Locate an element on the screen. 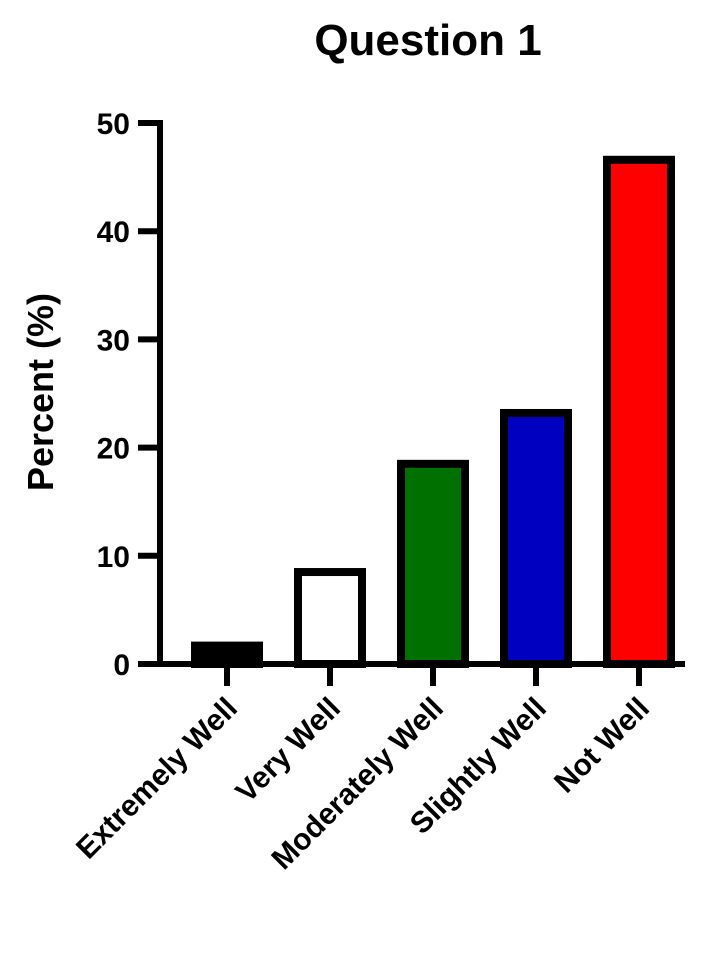 The width and height of the screenshot is (719, 957). y-tick-label-40: 40 is located at coordinates (113, 232).